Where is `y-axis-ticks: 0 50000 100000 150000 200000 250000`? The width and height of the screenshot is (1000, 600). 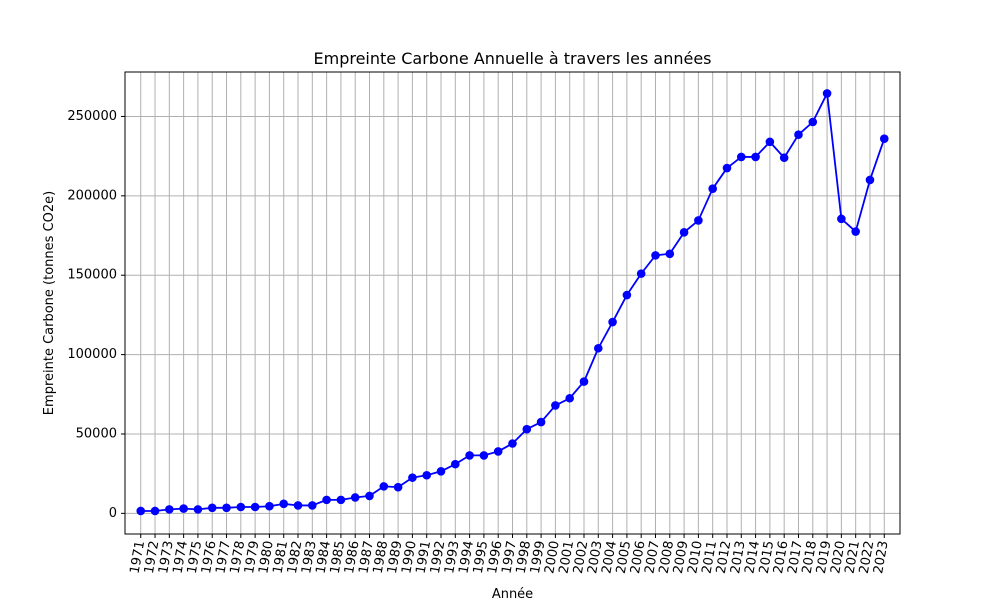
y-axis-ticks: 0 50000 100000 150000 200000 250000 is located at coordinates (96, 315).